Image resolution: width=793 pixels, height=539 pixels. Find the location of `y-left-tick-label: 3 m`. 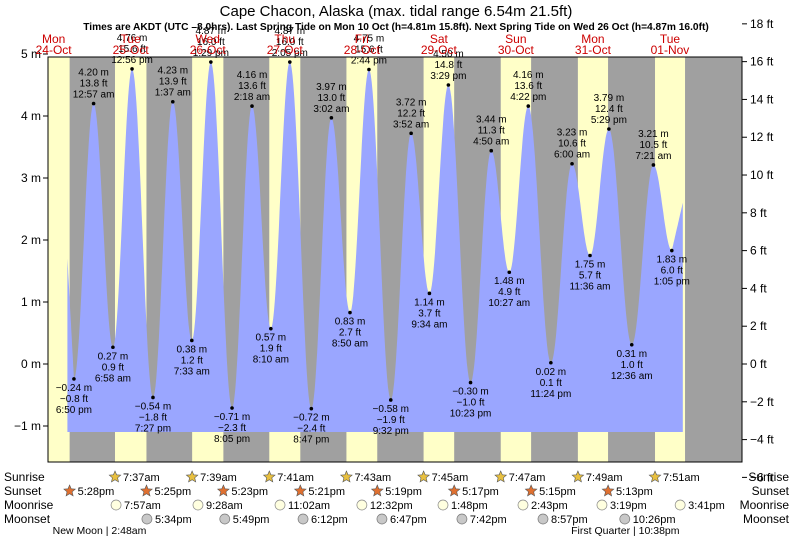

y-left-tick-label: 3 m is located at coordinates (31, 178).